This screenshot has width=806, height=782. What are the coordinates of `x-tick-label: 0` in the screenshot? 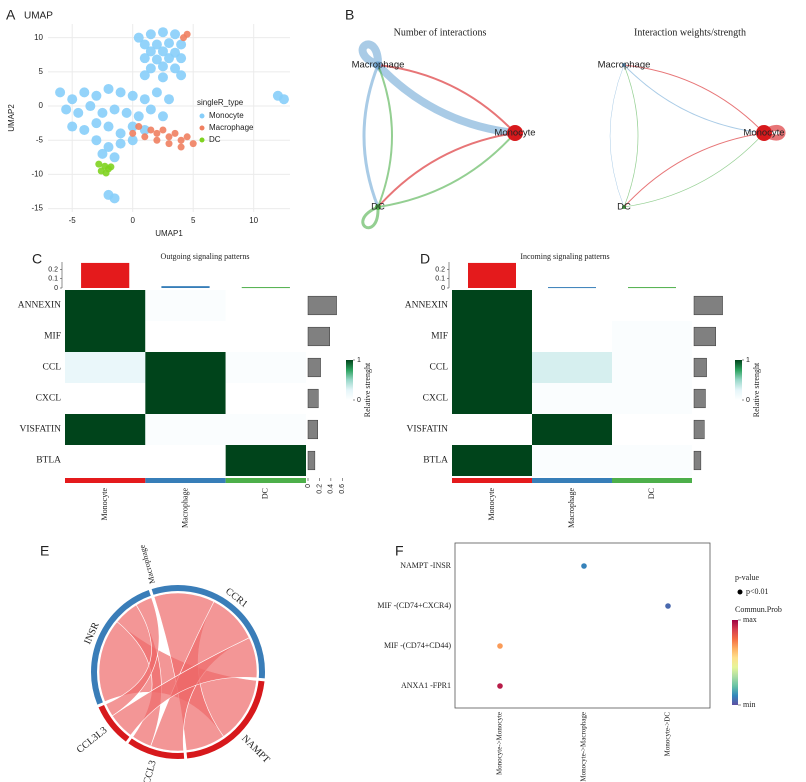 It's located at (132, 220).